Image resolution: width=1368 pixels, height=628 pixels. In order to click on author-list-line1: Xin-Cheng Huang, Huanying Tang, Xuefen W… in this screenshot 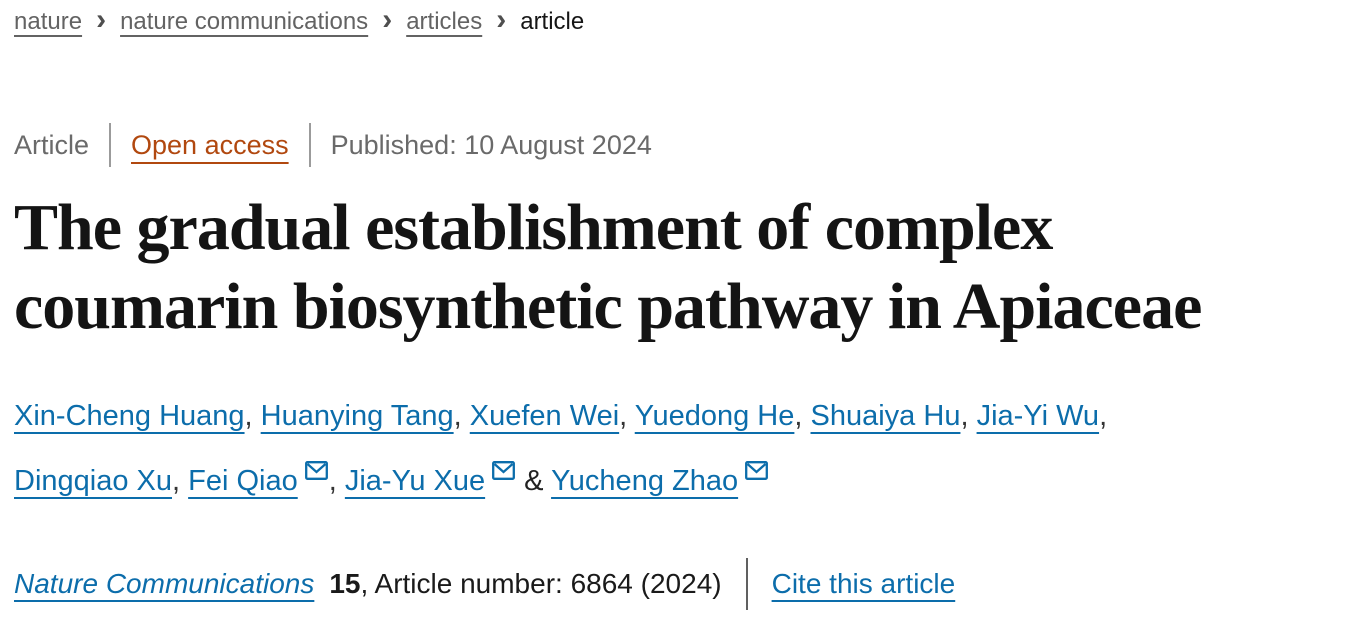, I will do `click(684, 416)`.